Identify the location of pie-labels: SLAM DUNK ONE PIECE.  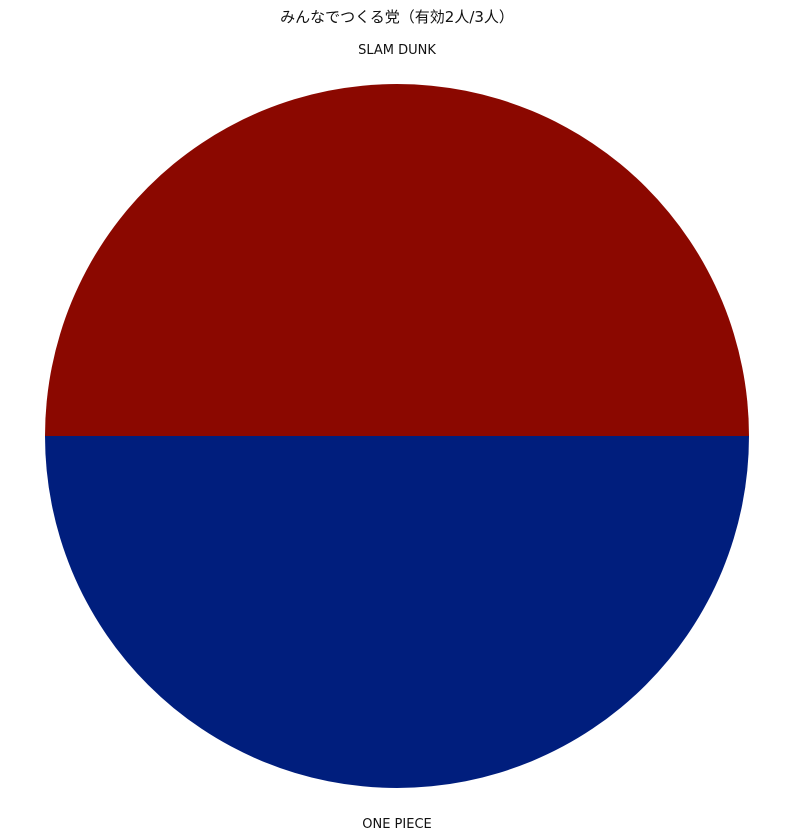
(397, 437).